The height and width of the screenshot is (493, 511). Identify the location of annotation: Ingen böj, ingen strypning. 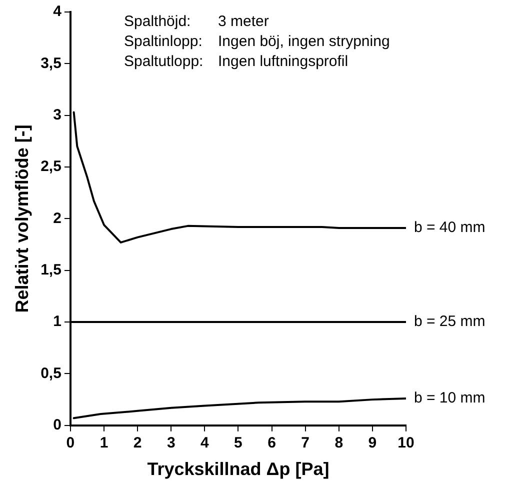
(304, 41).